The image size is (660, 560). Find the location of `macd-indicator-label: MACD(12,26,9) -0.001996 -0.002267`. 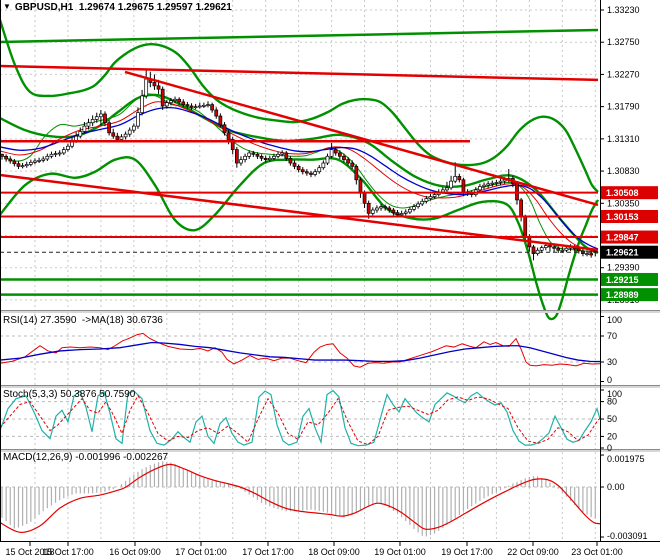

macd-indicator-label: MACD(12,26,9) -0.001996 -0.002267 is located at coordinates (86, 457).